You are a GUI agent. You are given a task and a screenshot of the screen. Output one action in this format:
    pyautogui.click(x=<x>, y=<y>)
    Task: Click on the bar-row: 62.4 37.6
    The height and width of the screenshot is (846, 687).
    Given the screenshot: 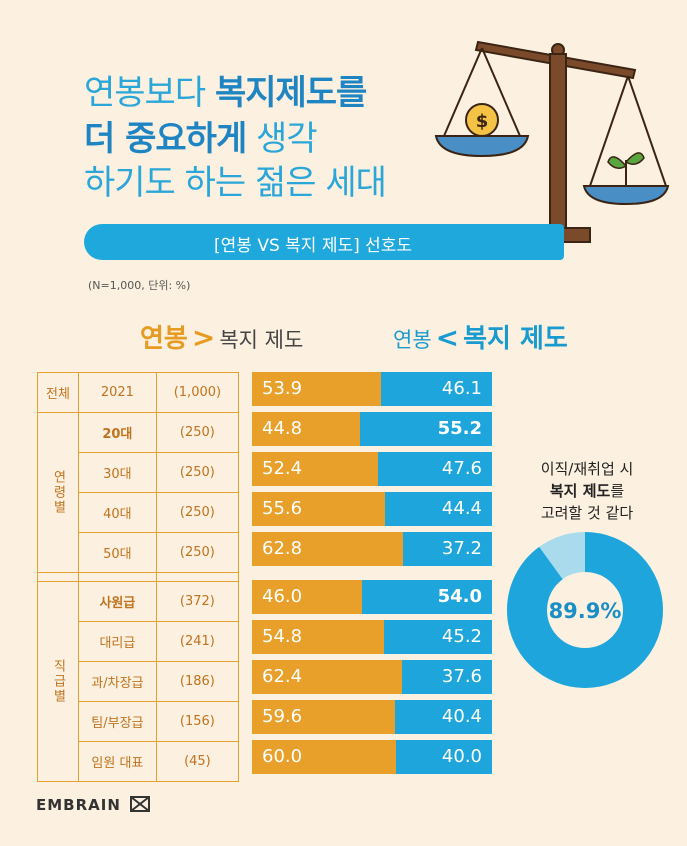 What is the action you would take?
    pyautogui.click(x=372, y=677)
    